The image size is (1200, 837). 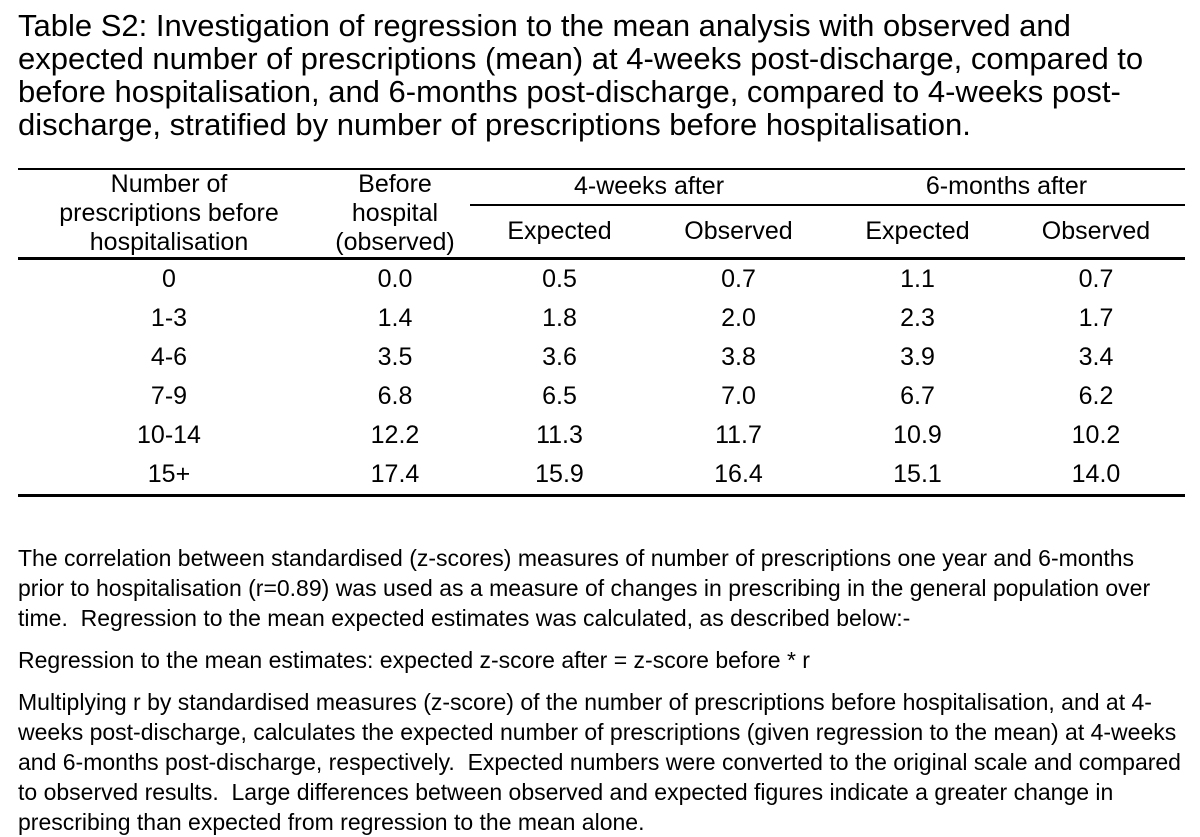 What do you see at coordinates (559, 279) in the screenshot?
I see `cell-4w-expected: 0.5` at bounding box center [559, 279].